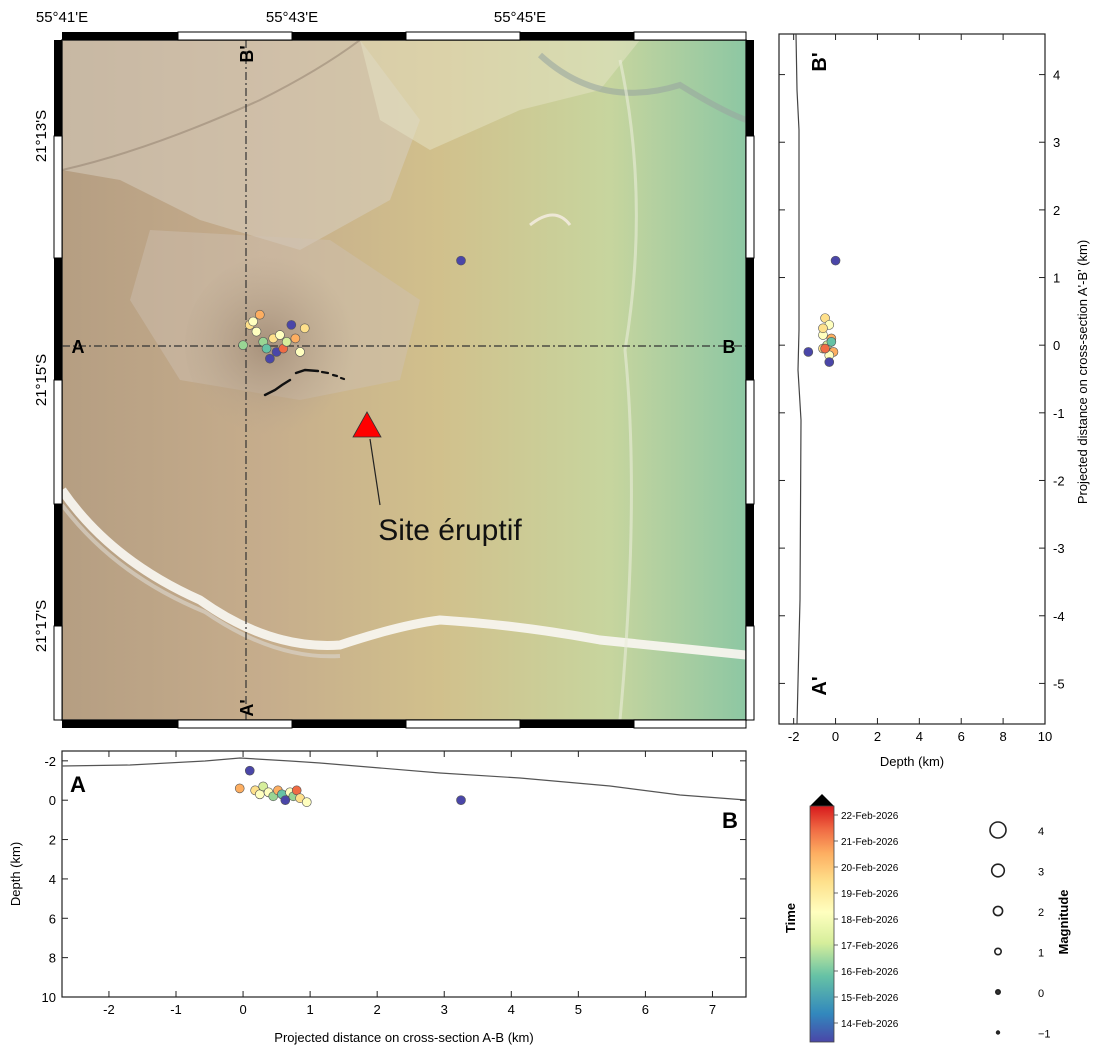  I want to click on bottom-end-label-right: B, so click(730, 820).